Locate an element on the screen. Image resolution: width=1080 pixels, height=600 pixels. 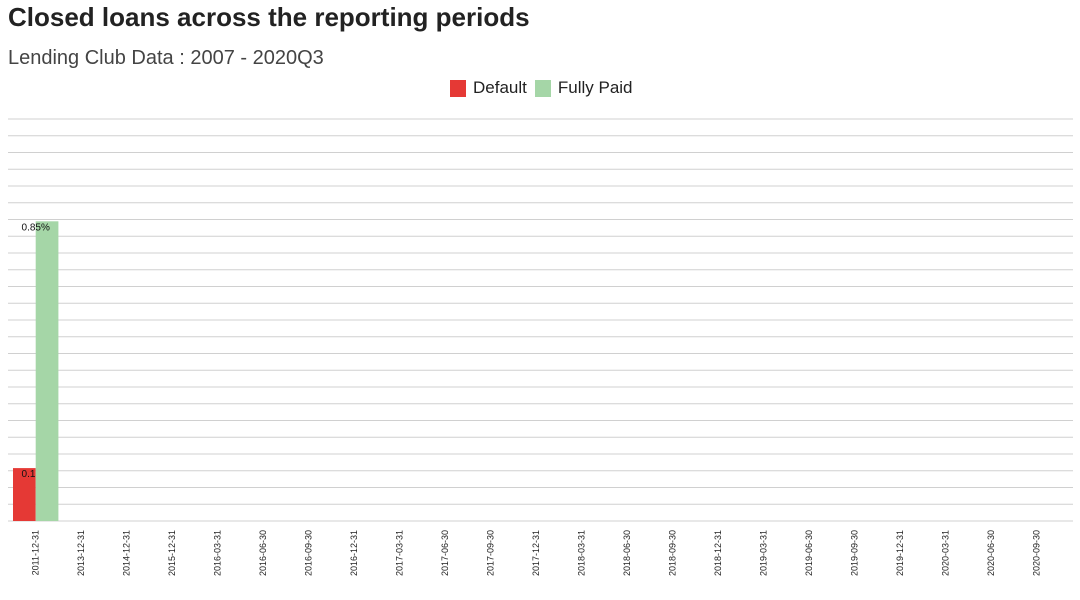
legend-item-default: Default is located at coordinates (488, 88).